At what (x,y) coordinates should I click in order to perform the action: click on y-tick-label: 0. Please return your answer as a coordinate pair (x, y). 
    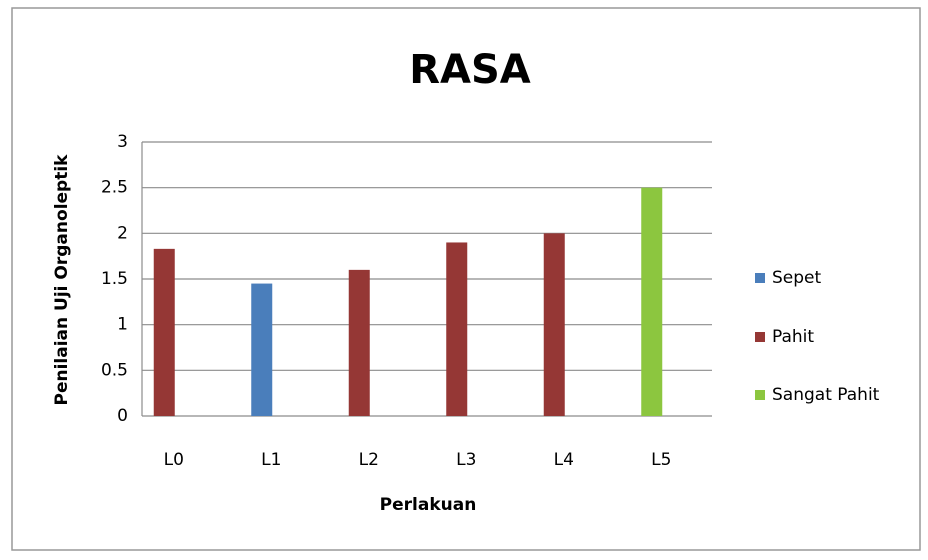
    Looking at the image, I should click on (122, 416).